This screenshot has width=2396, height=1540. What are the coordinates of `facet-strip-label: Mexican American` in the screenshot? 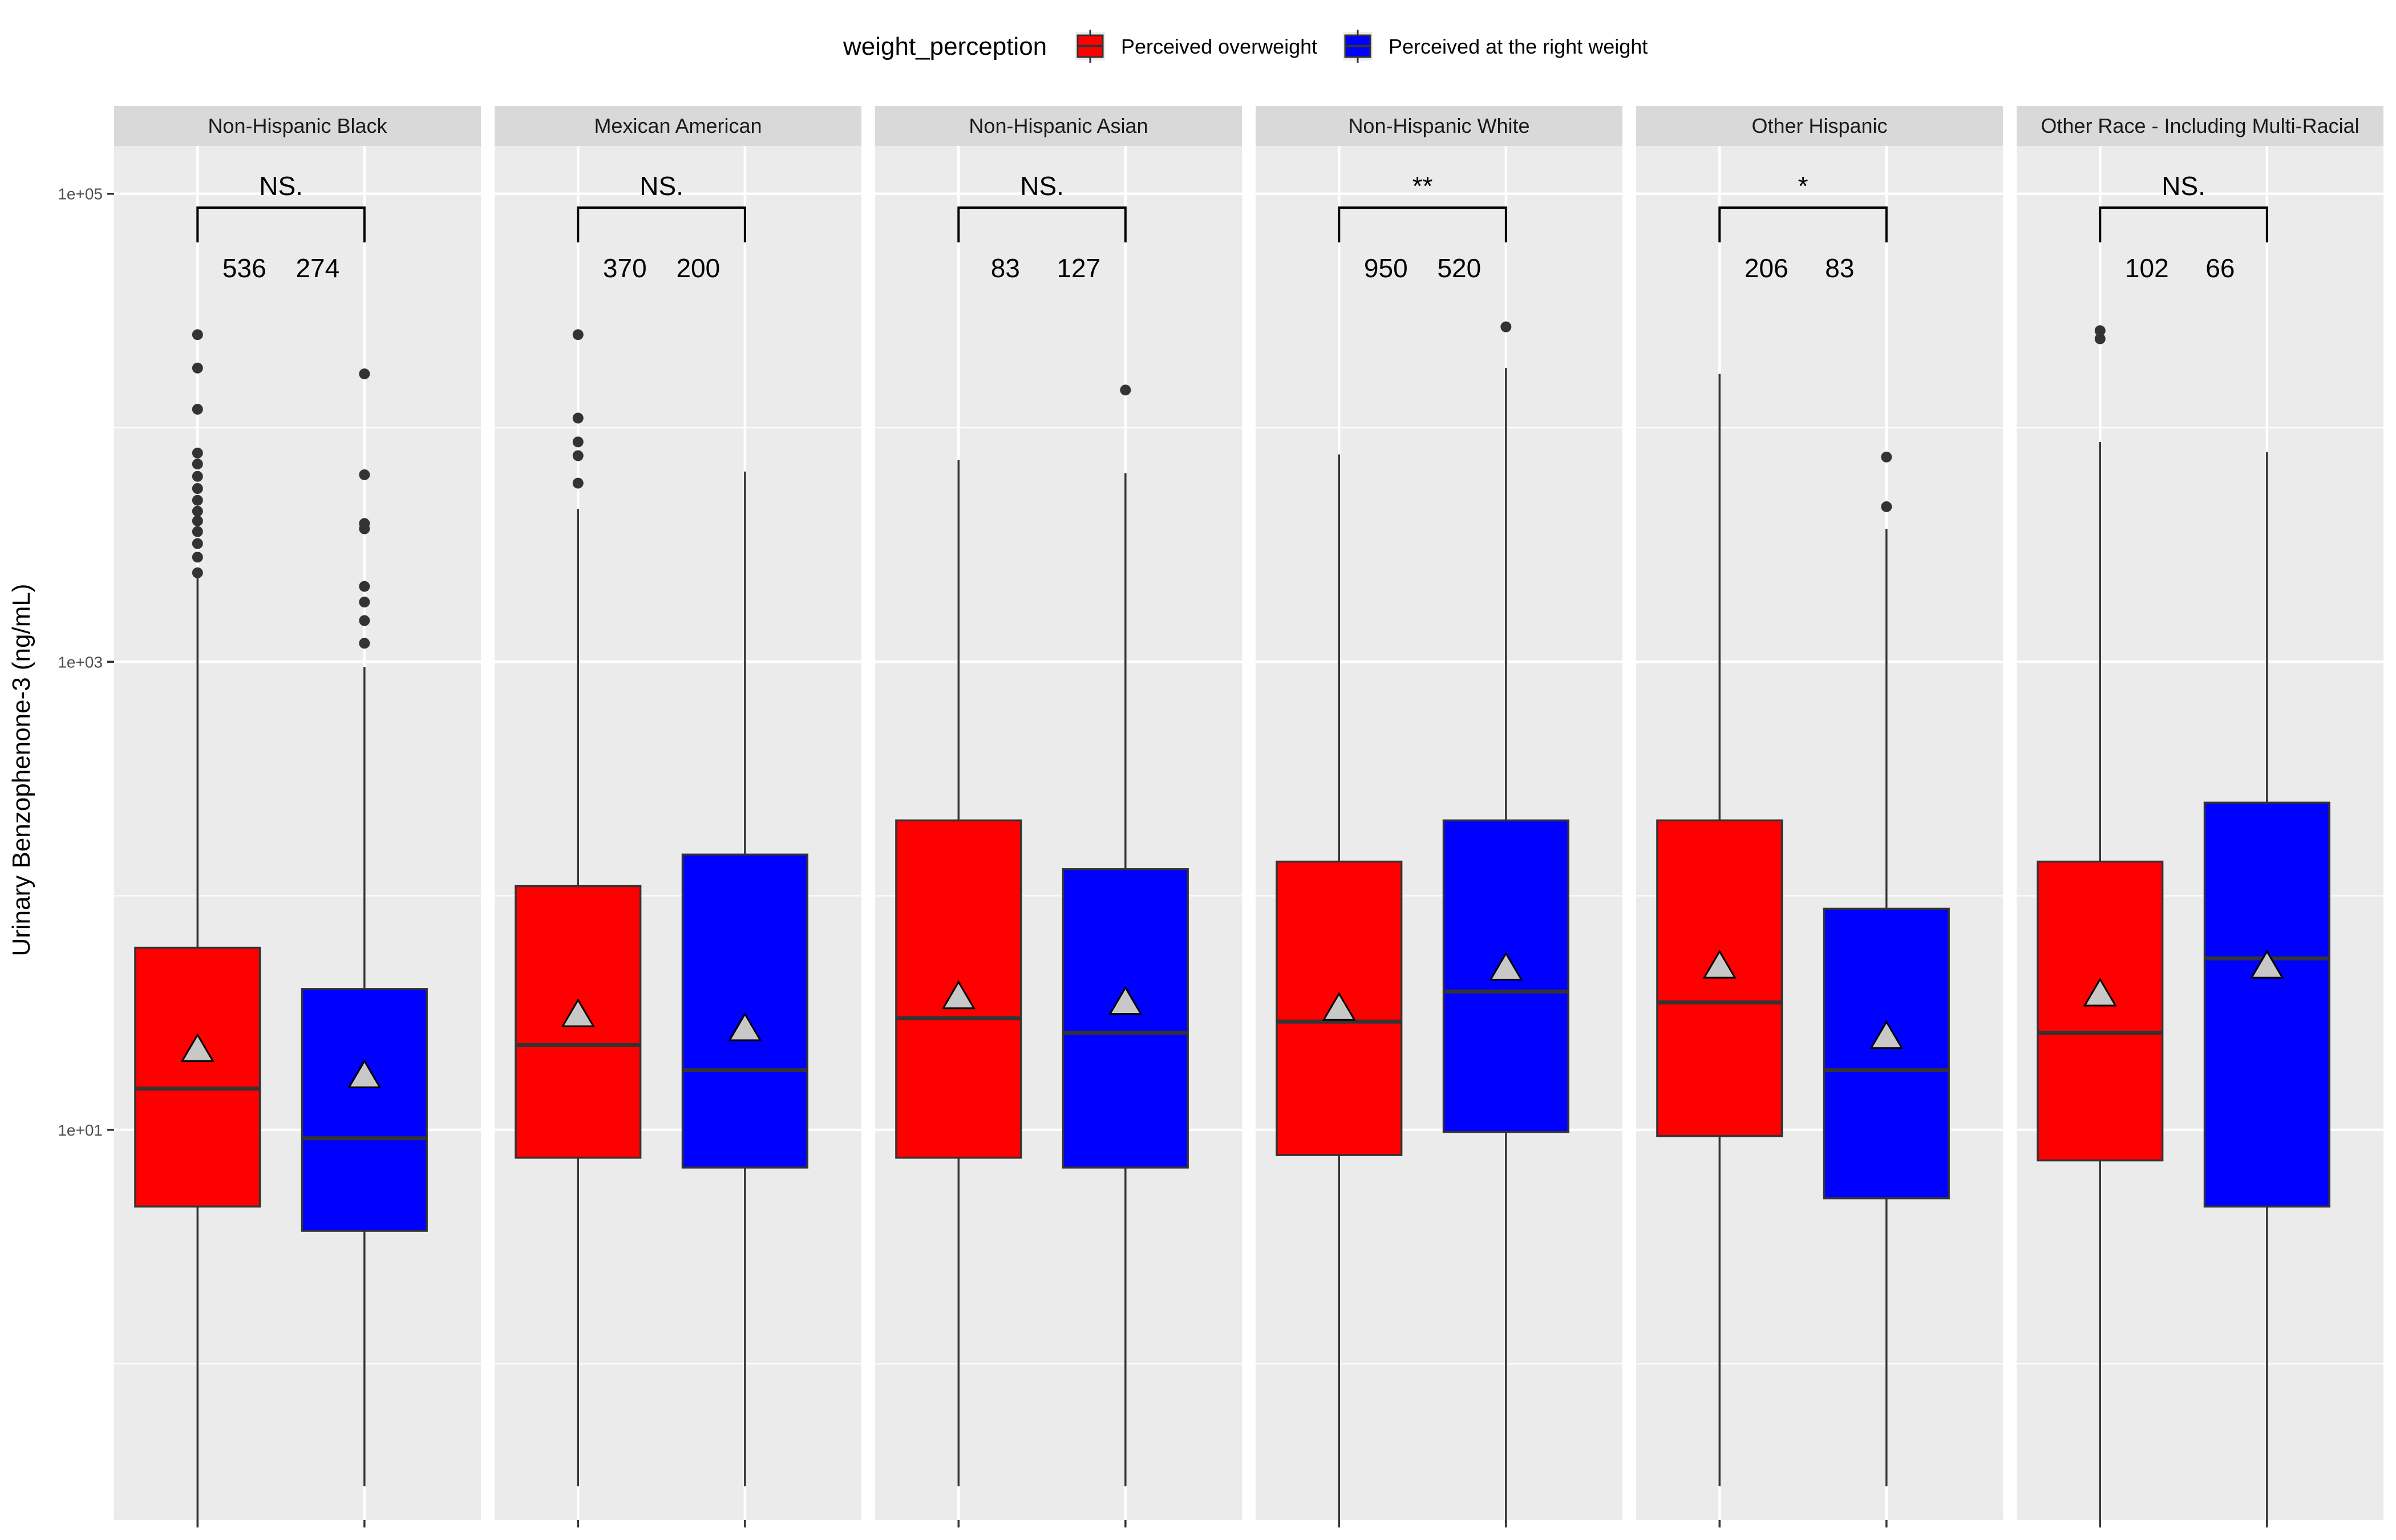 It's located at (678, 126).